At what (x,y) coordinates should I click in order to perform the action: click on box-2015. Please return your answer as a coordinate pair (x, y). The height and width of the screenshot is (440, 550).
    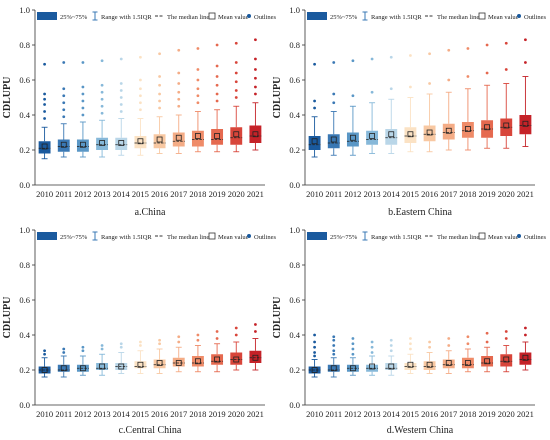
    Looking at the image, I should click on (410, 103).